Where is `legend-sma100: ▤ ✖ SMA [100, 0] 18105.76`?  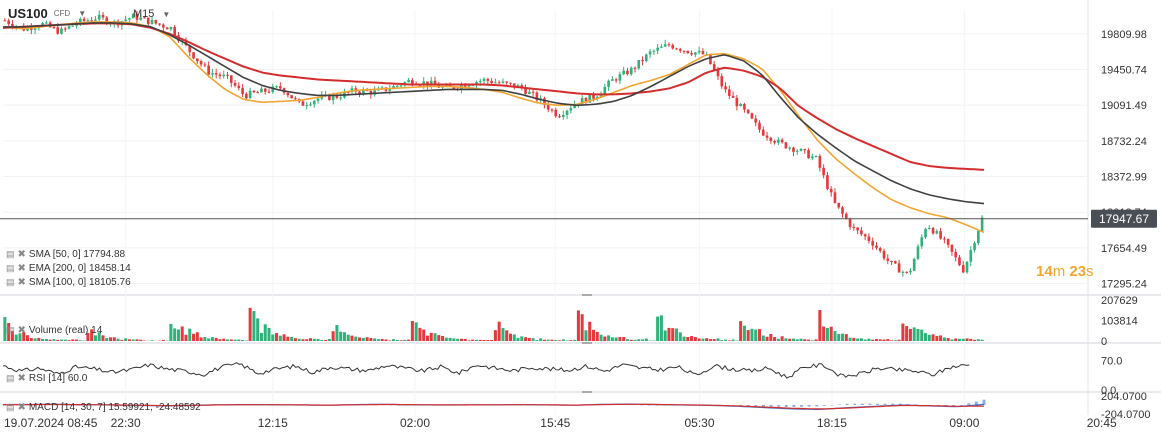
legend-sma100: ▤ ✖ SMA [100, 0] 18105.76 is located at coordinates (68, 282).